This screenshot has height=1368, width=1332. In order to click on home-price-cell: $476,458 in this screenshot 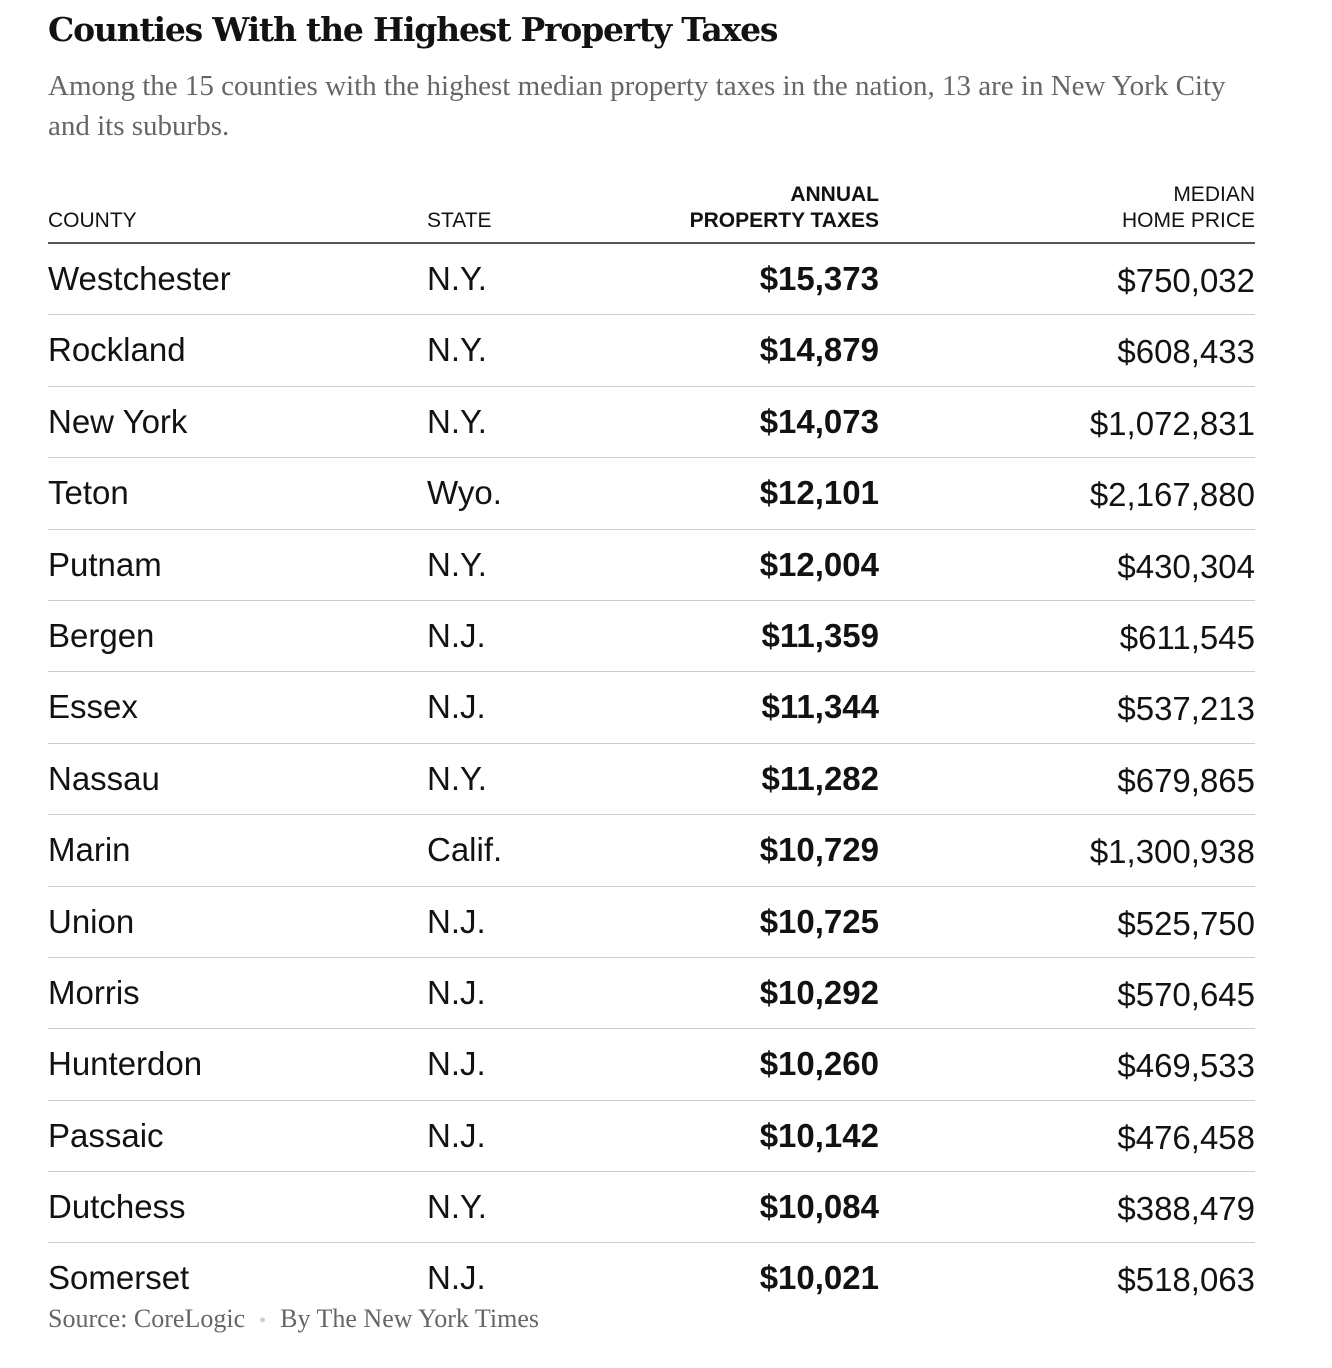, I will do `click(1186, 1137)`.